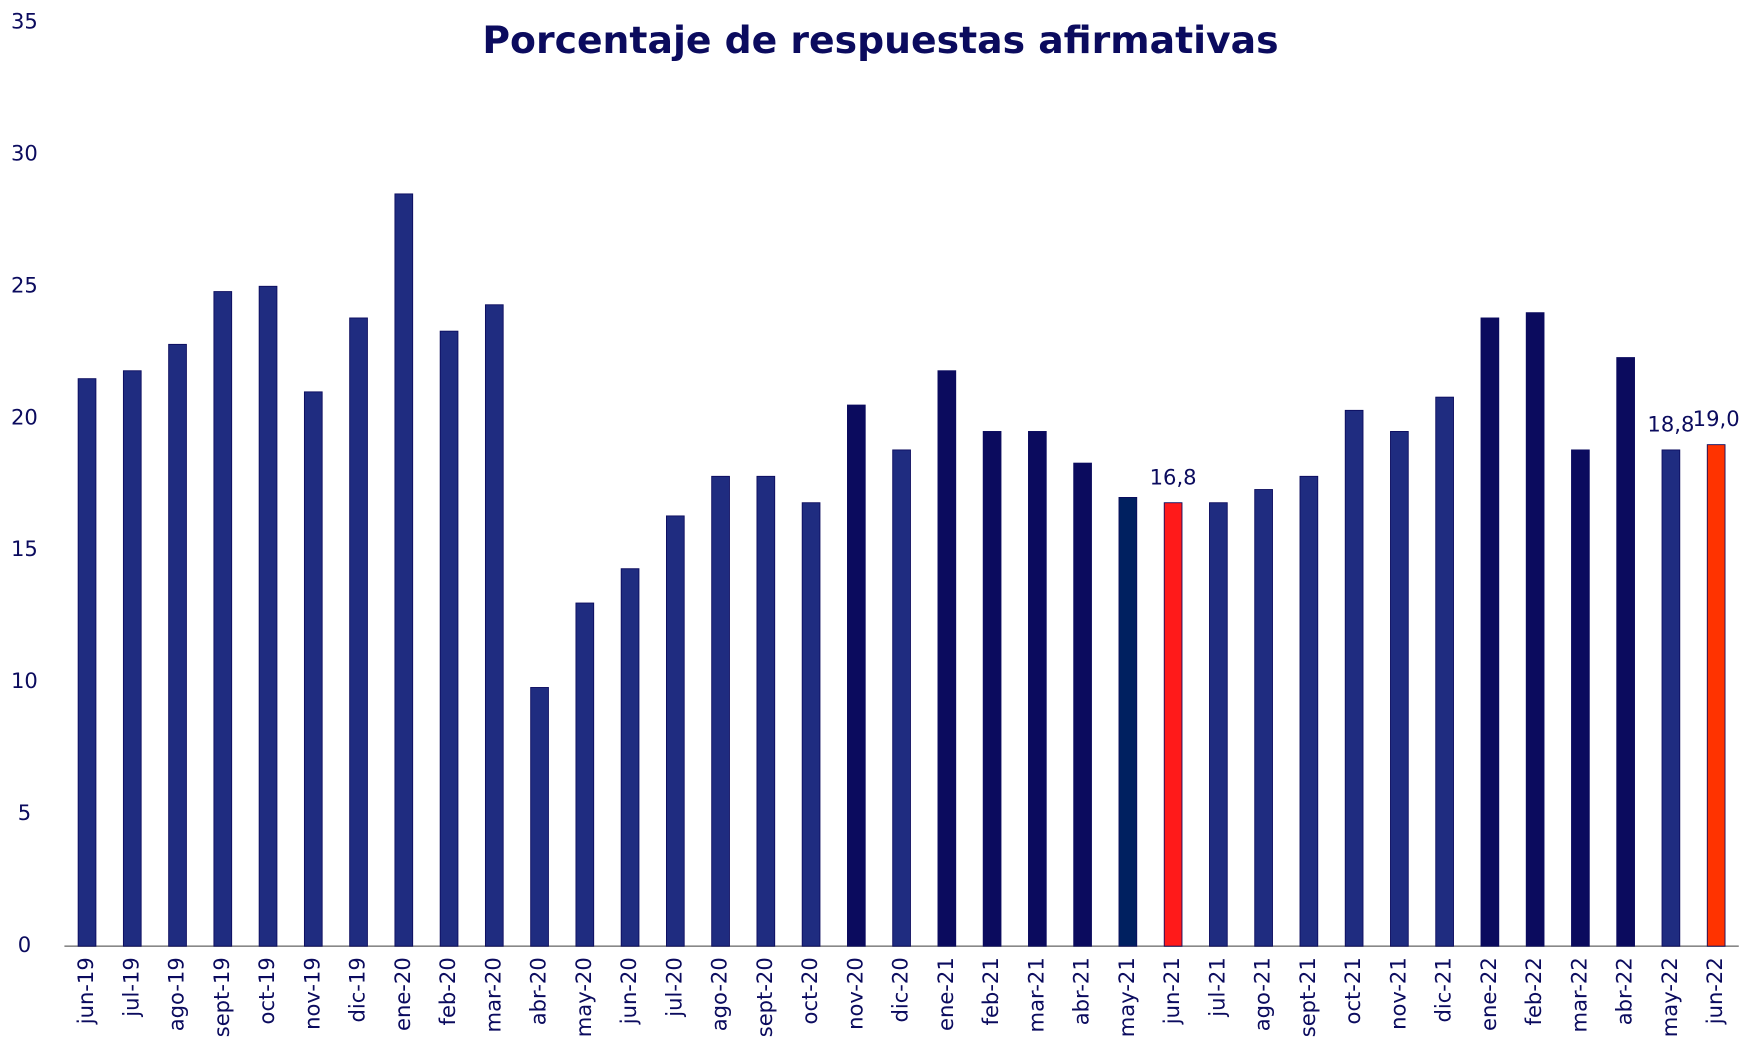 This screenshot has height=1044, width=1741. Describe the element at coordinates (447, 991) in the screenshot. I see `x-tick-label: feb-20` at that location.